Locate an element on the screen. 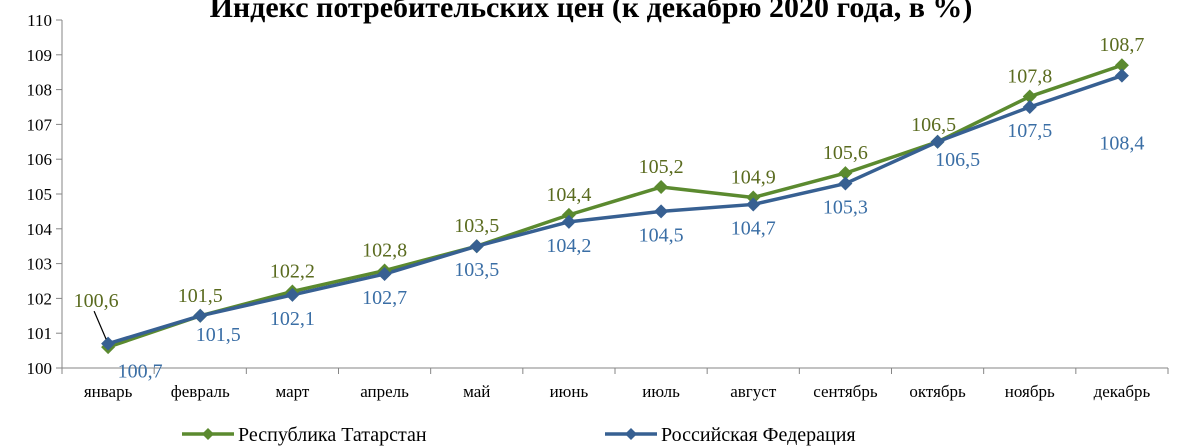  data-label: 107,8 is located at coordinates (1029, 77).